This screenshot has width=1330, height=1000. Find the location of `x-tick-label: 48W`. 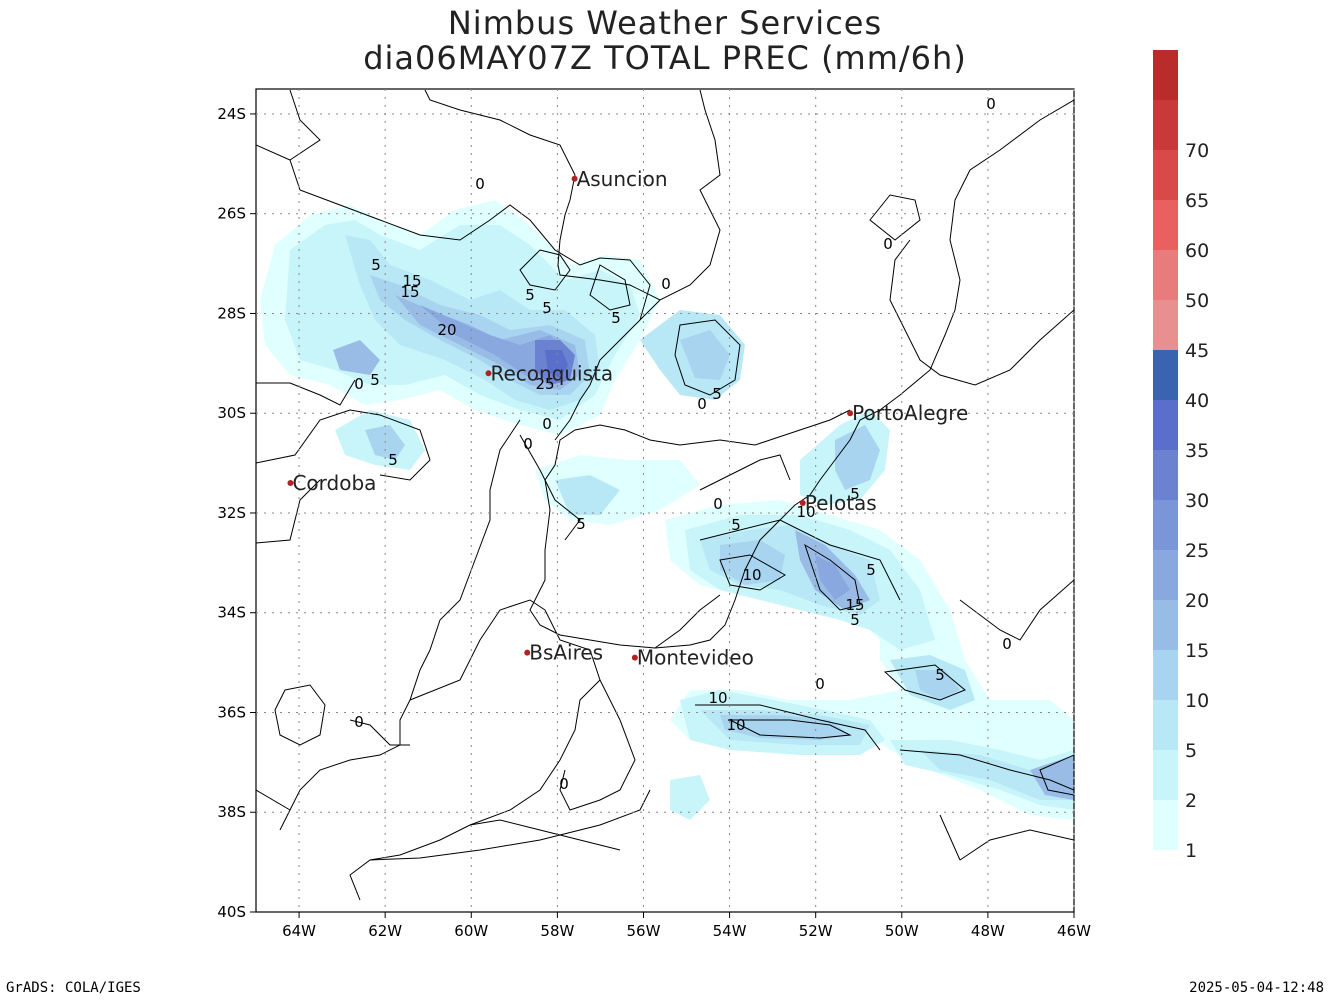

x-tick-label: 48W is located at coordinates (988, 931).